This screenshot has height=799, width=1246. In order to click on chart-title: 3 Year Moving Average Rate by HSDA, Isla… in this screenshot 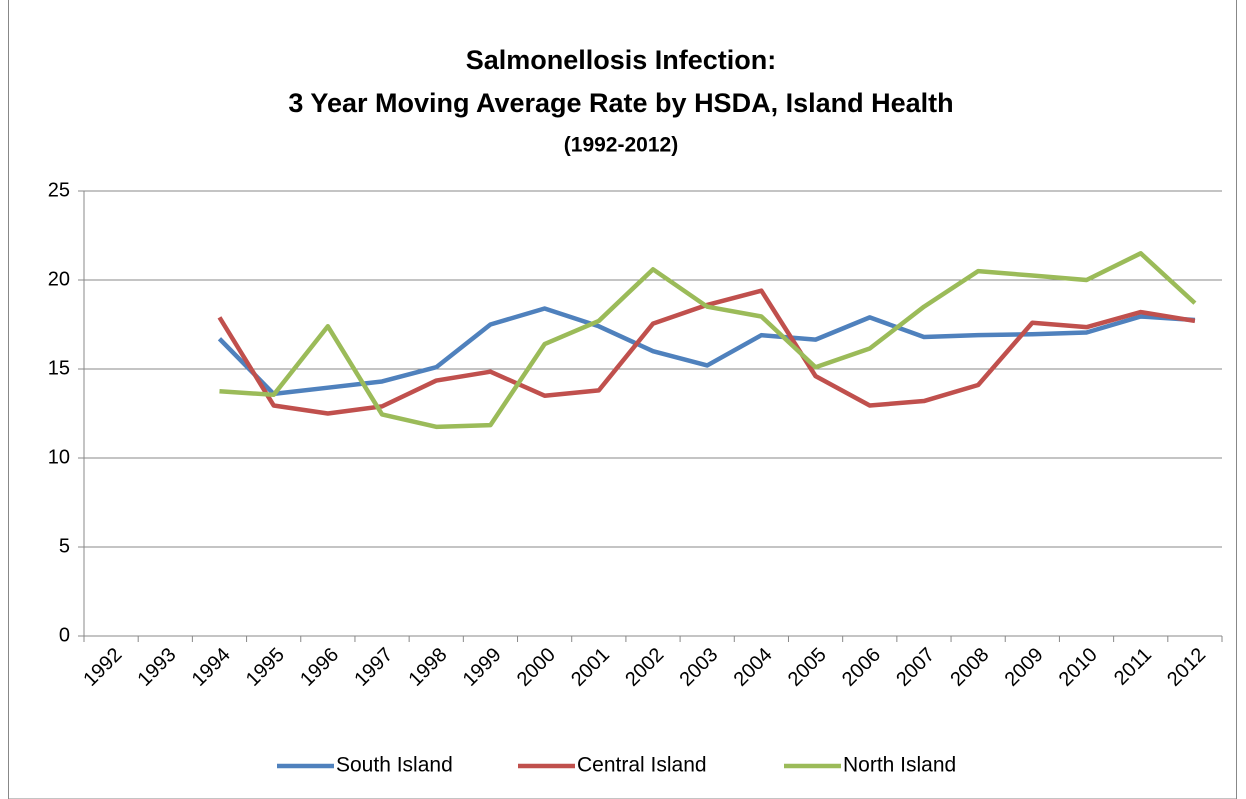, I will do `click(620, 103)`.